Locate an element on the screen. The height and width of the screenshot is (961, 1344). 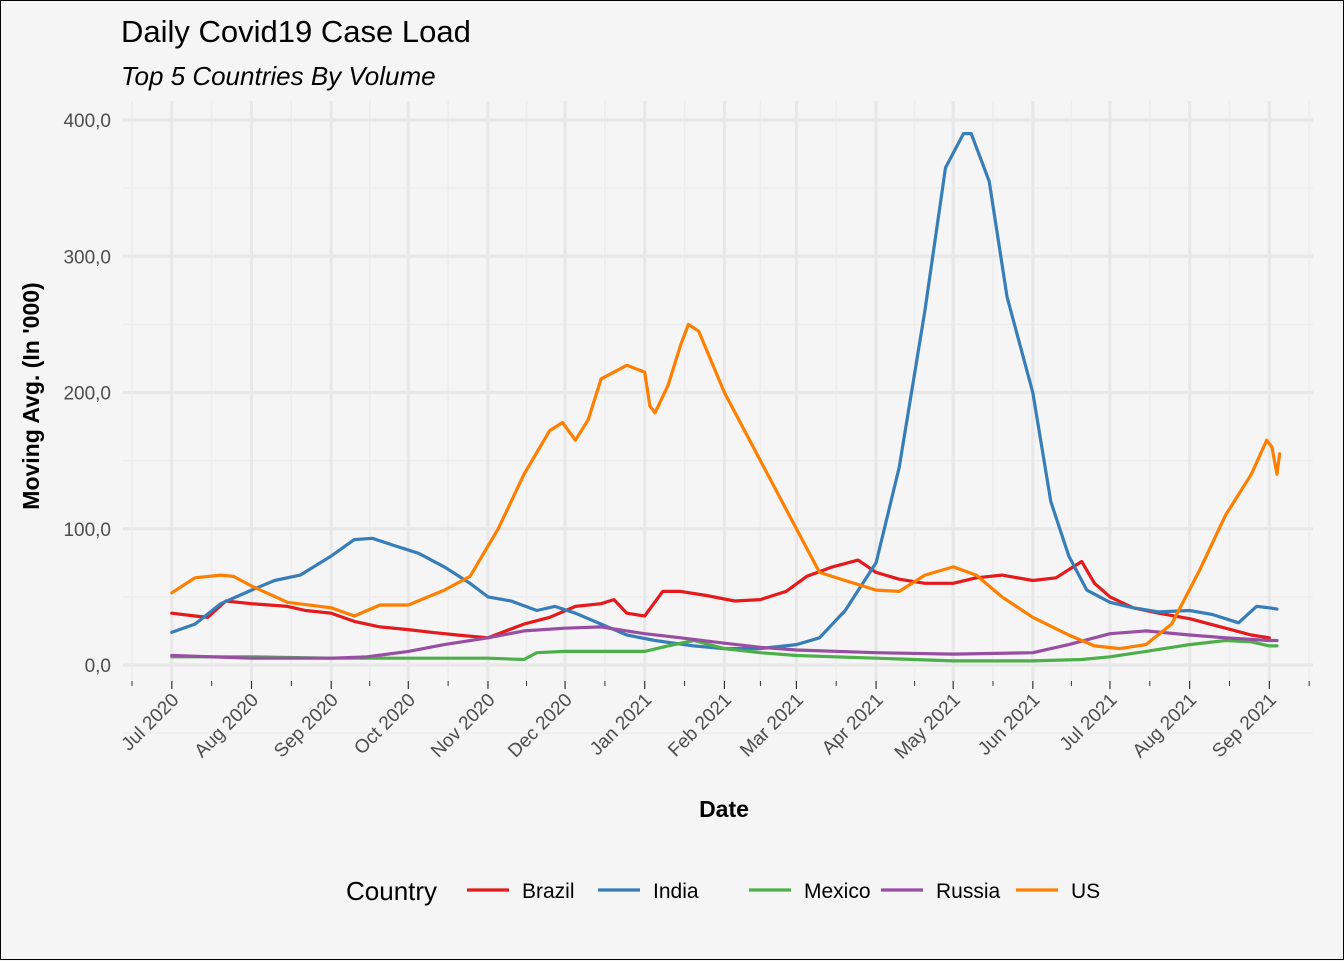
series-line-brazil is located at coordinates (720, 599).